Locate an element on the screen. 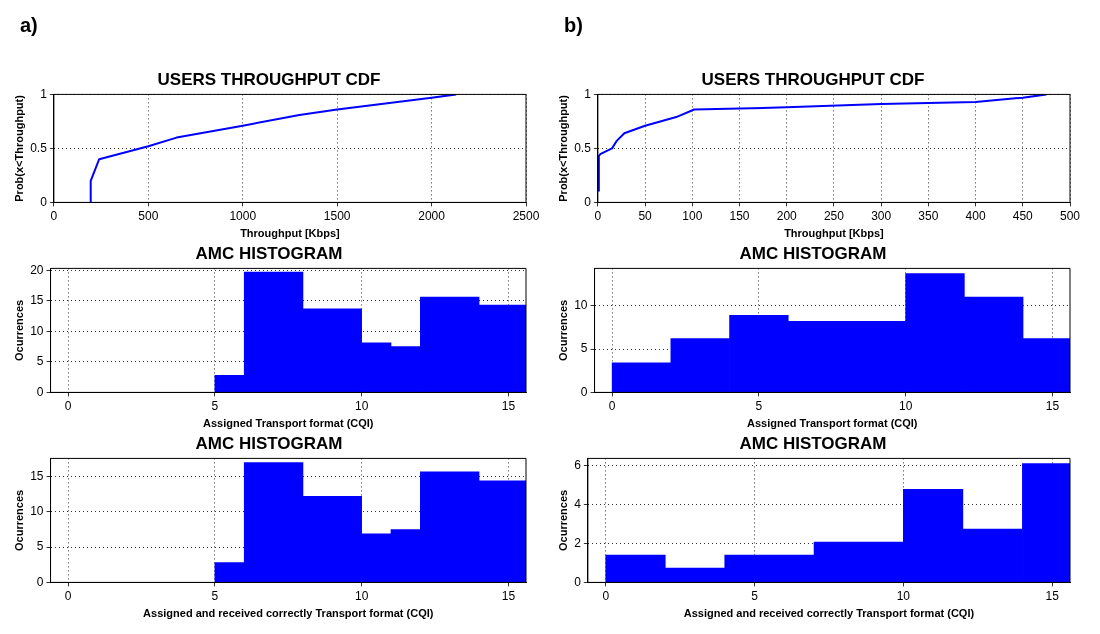  y-tick-label: 6 is located at coordinates (578, 464).